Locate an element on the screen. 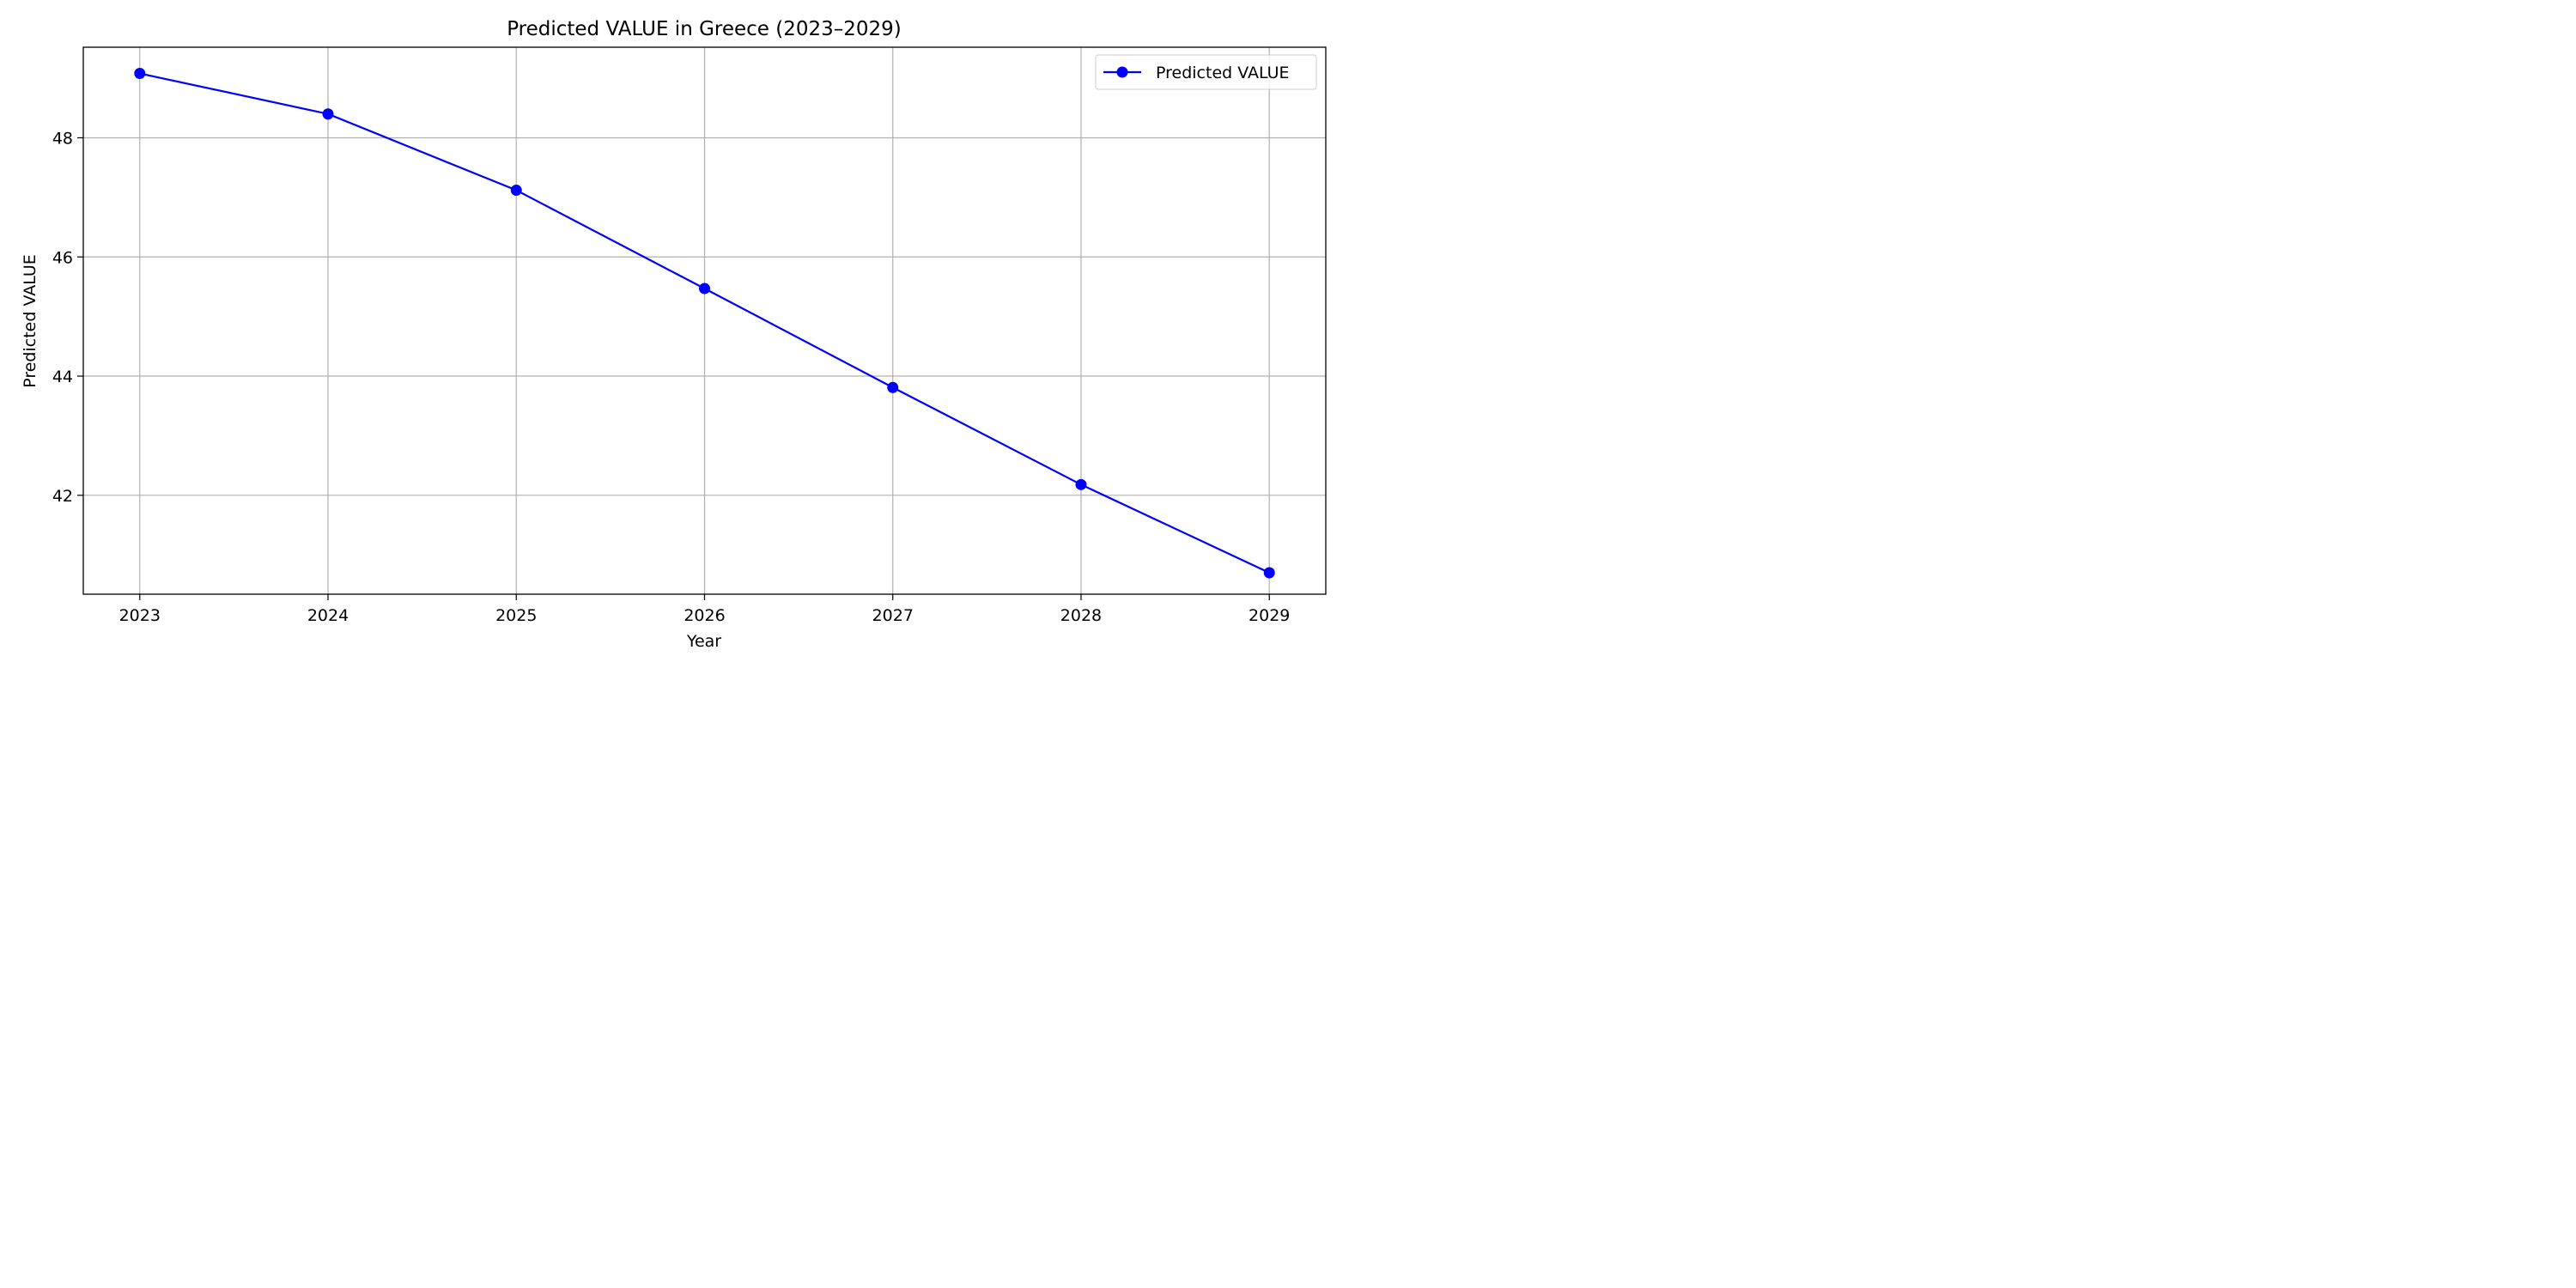 This screenshot has height=1288, width=2576. y-tick-label: 42 is located at coordinates (62, 497).